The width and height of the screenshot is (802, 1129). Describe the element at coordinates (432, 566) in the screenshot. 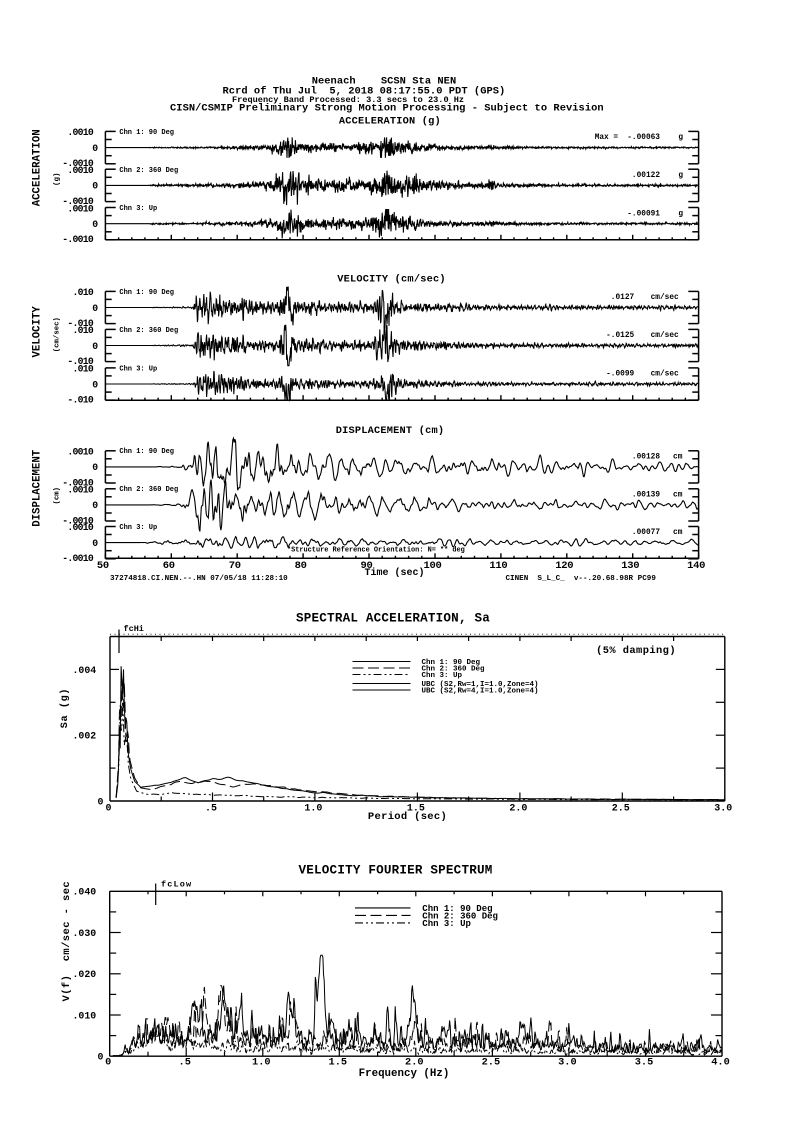

I see `svg-text: 100` at that location.